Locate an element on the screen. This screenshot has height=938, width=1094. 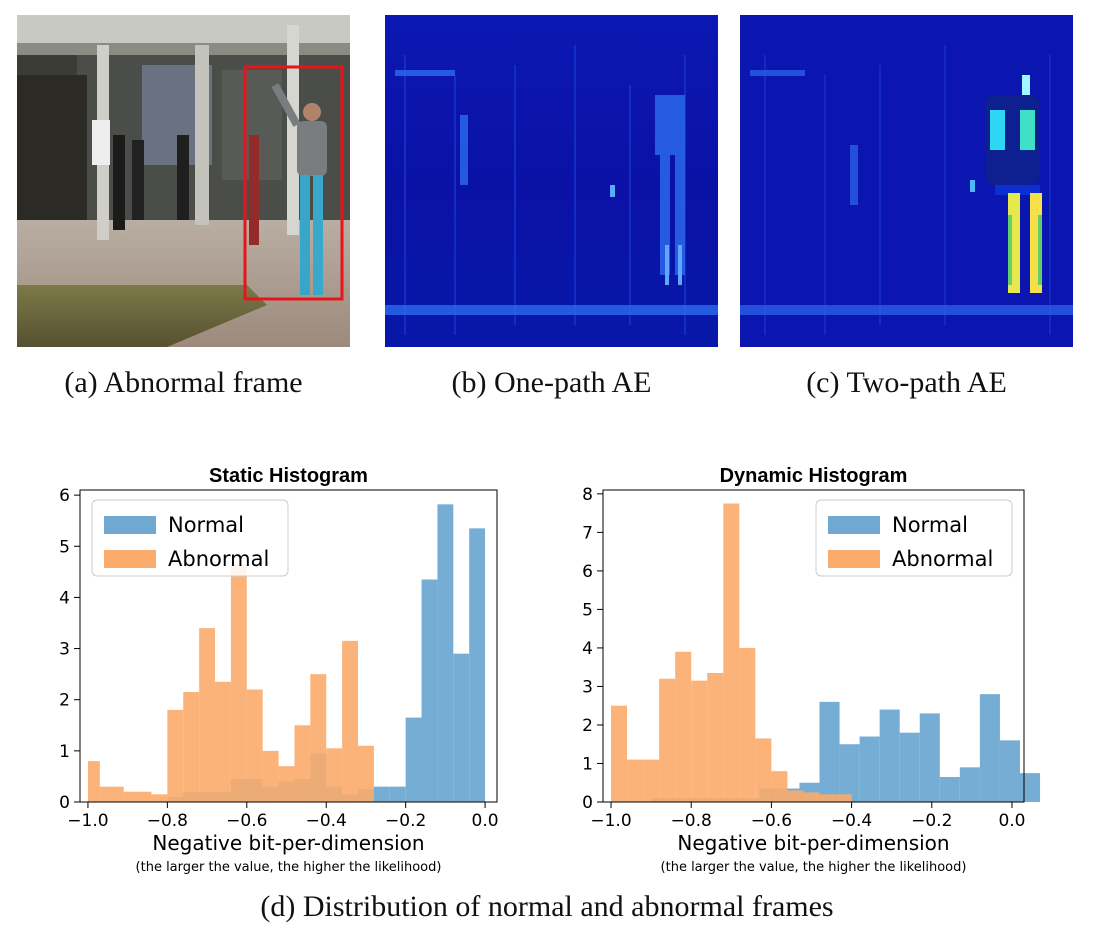
chart1-legend-label-abnormal: Abnormal is located at coordinates (218, 559).